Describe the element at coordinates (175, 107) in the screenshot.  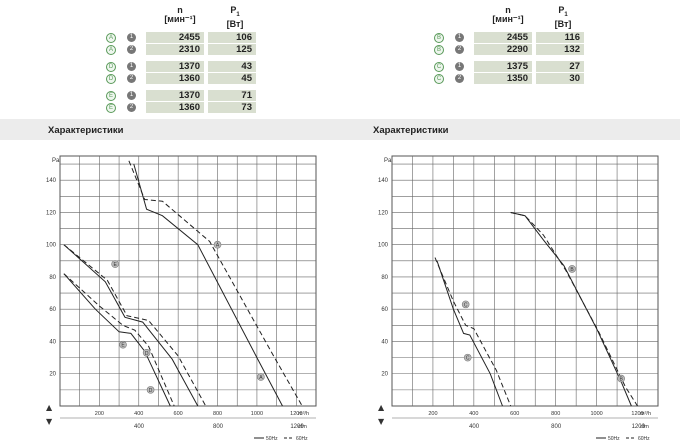
I see `speed-cell: 1360` at that location.